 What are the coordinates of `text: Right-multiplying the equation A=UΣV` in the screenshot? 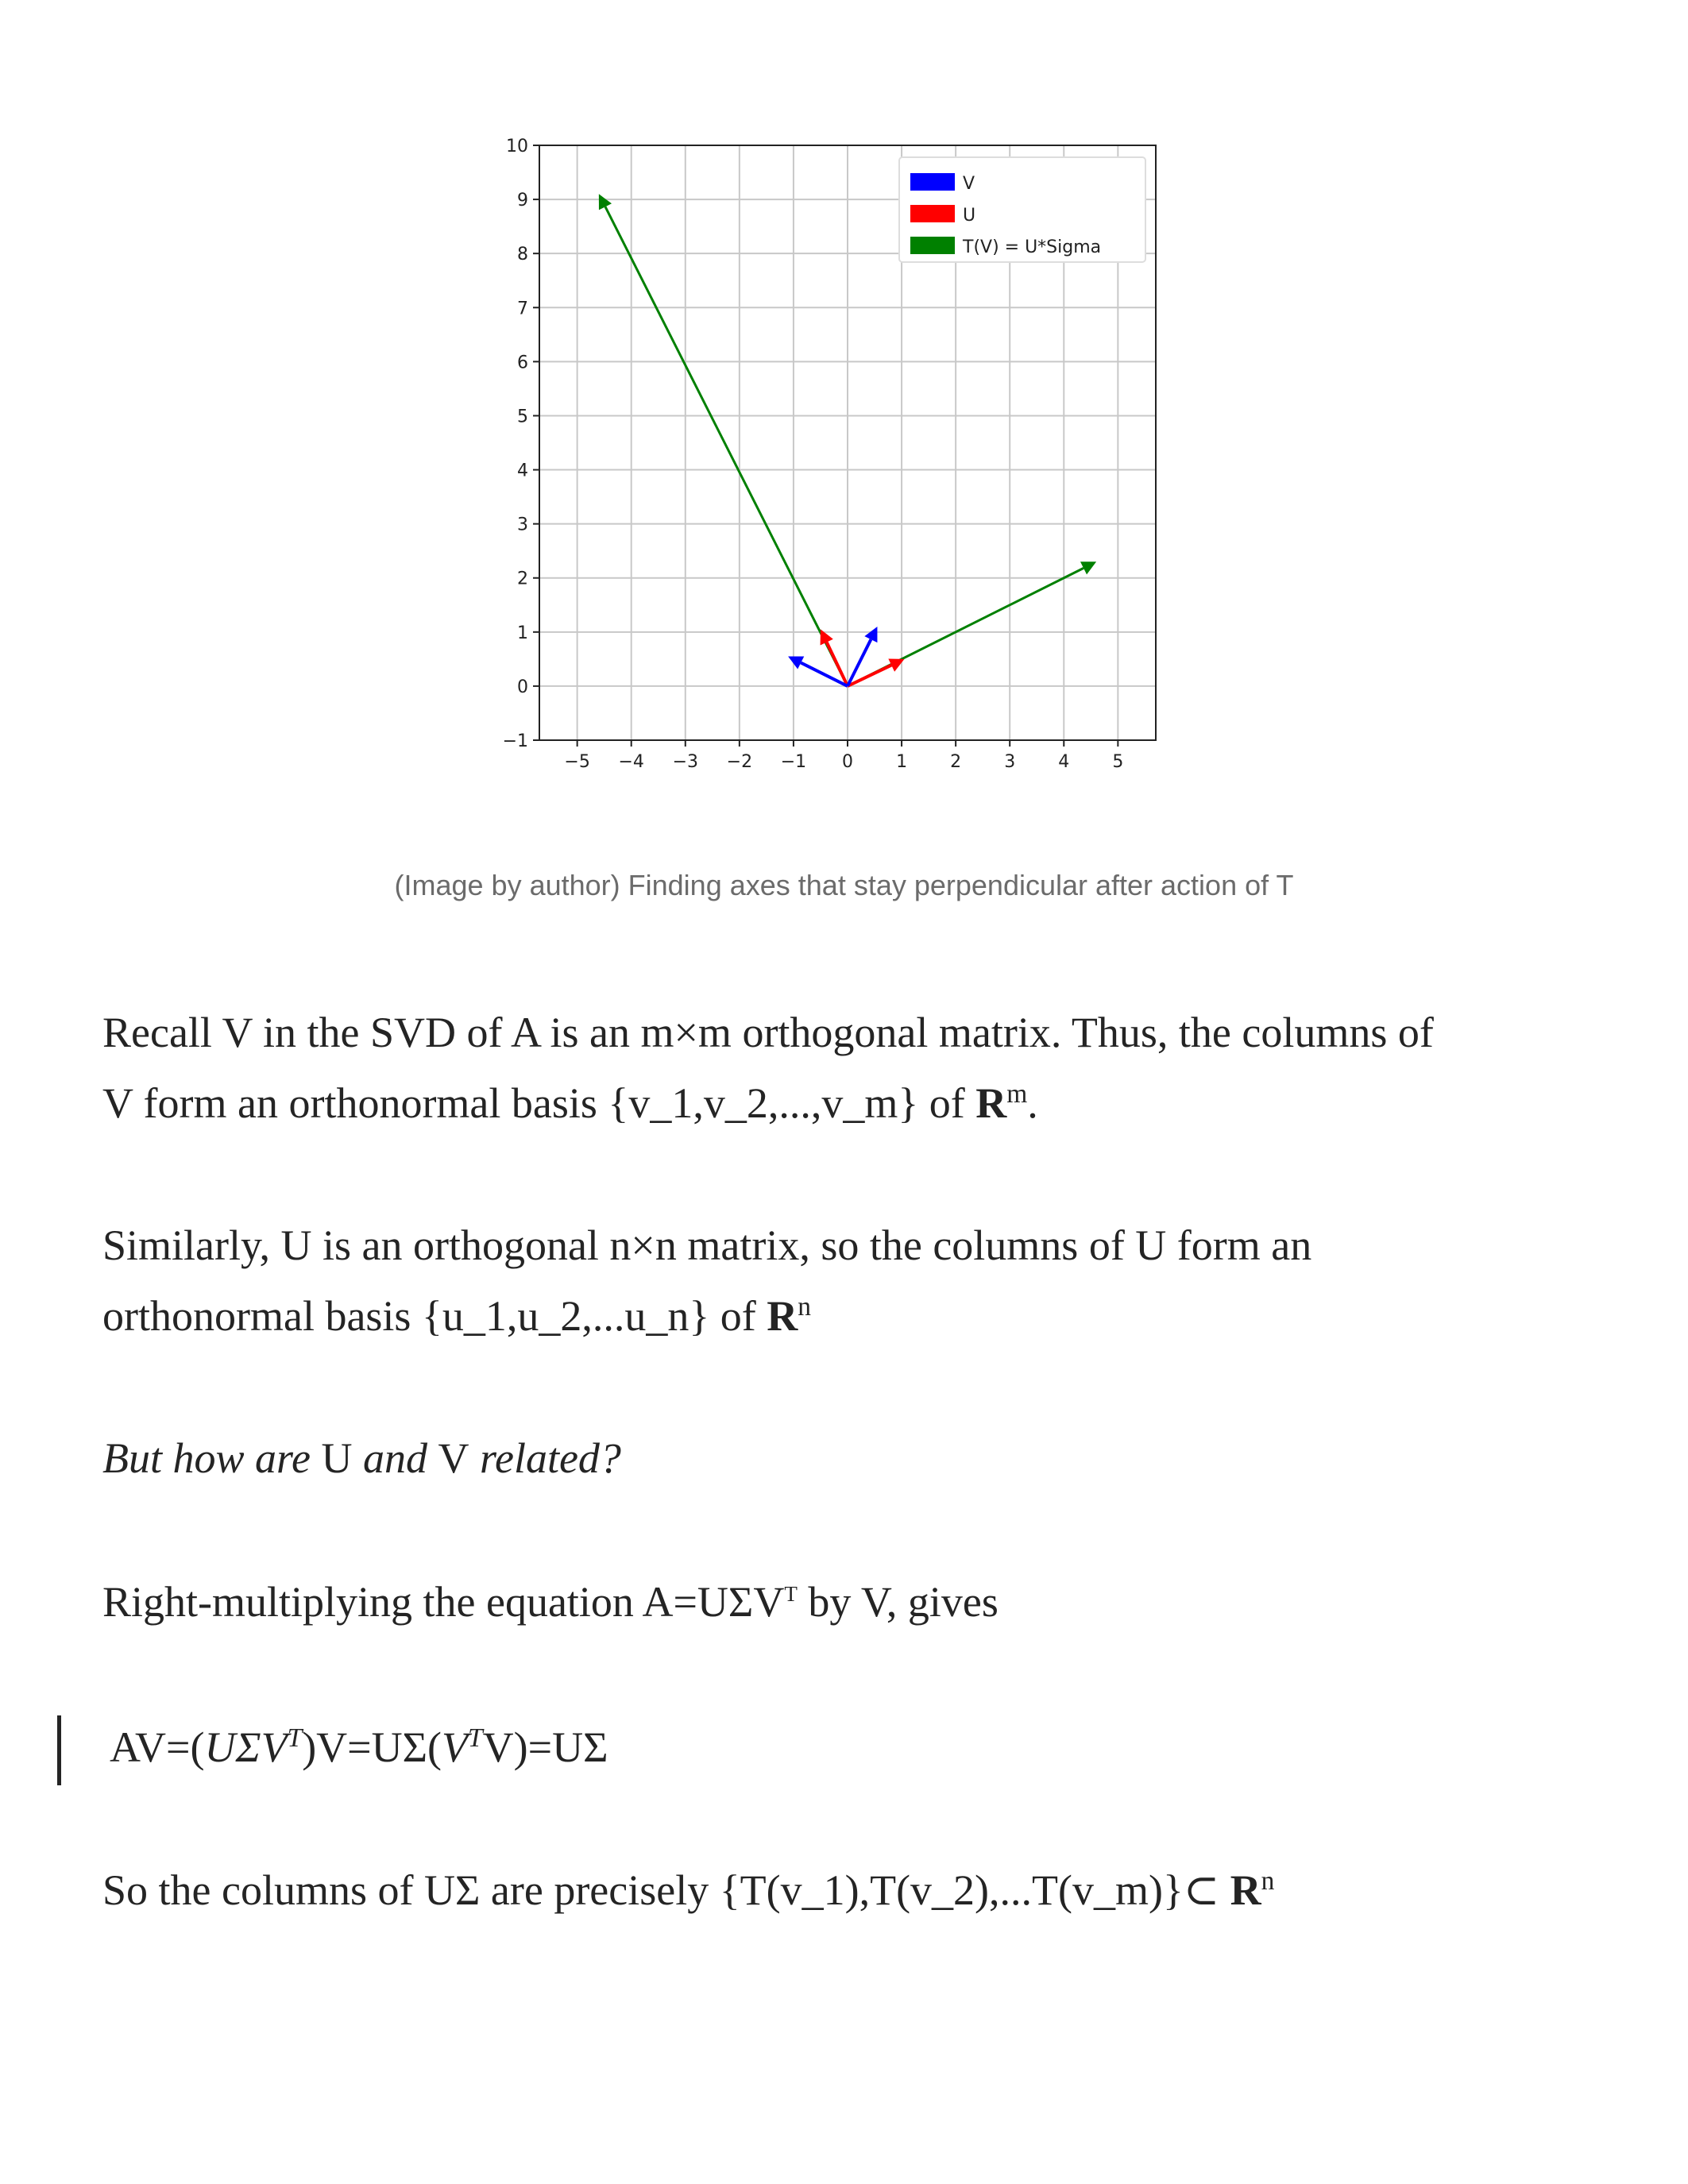 It's located at (444, 1602).